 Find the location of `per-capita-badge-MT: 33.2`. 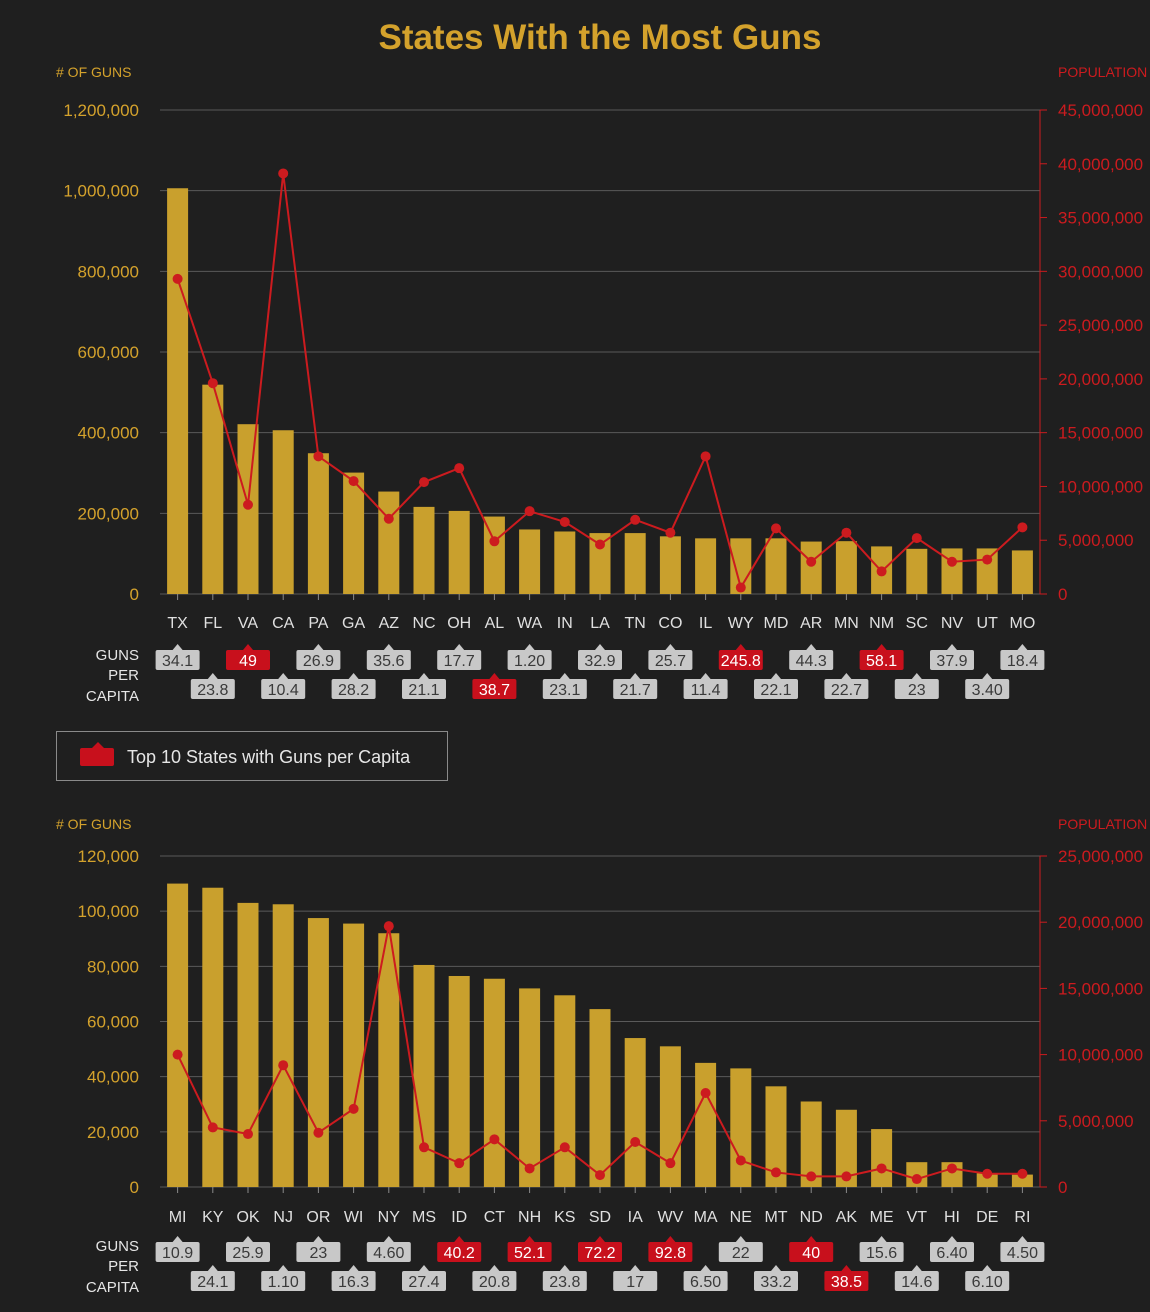

per-capita-badge-MT: 33.2 is located at coordinates (776, 1278).